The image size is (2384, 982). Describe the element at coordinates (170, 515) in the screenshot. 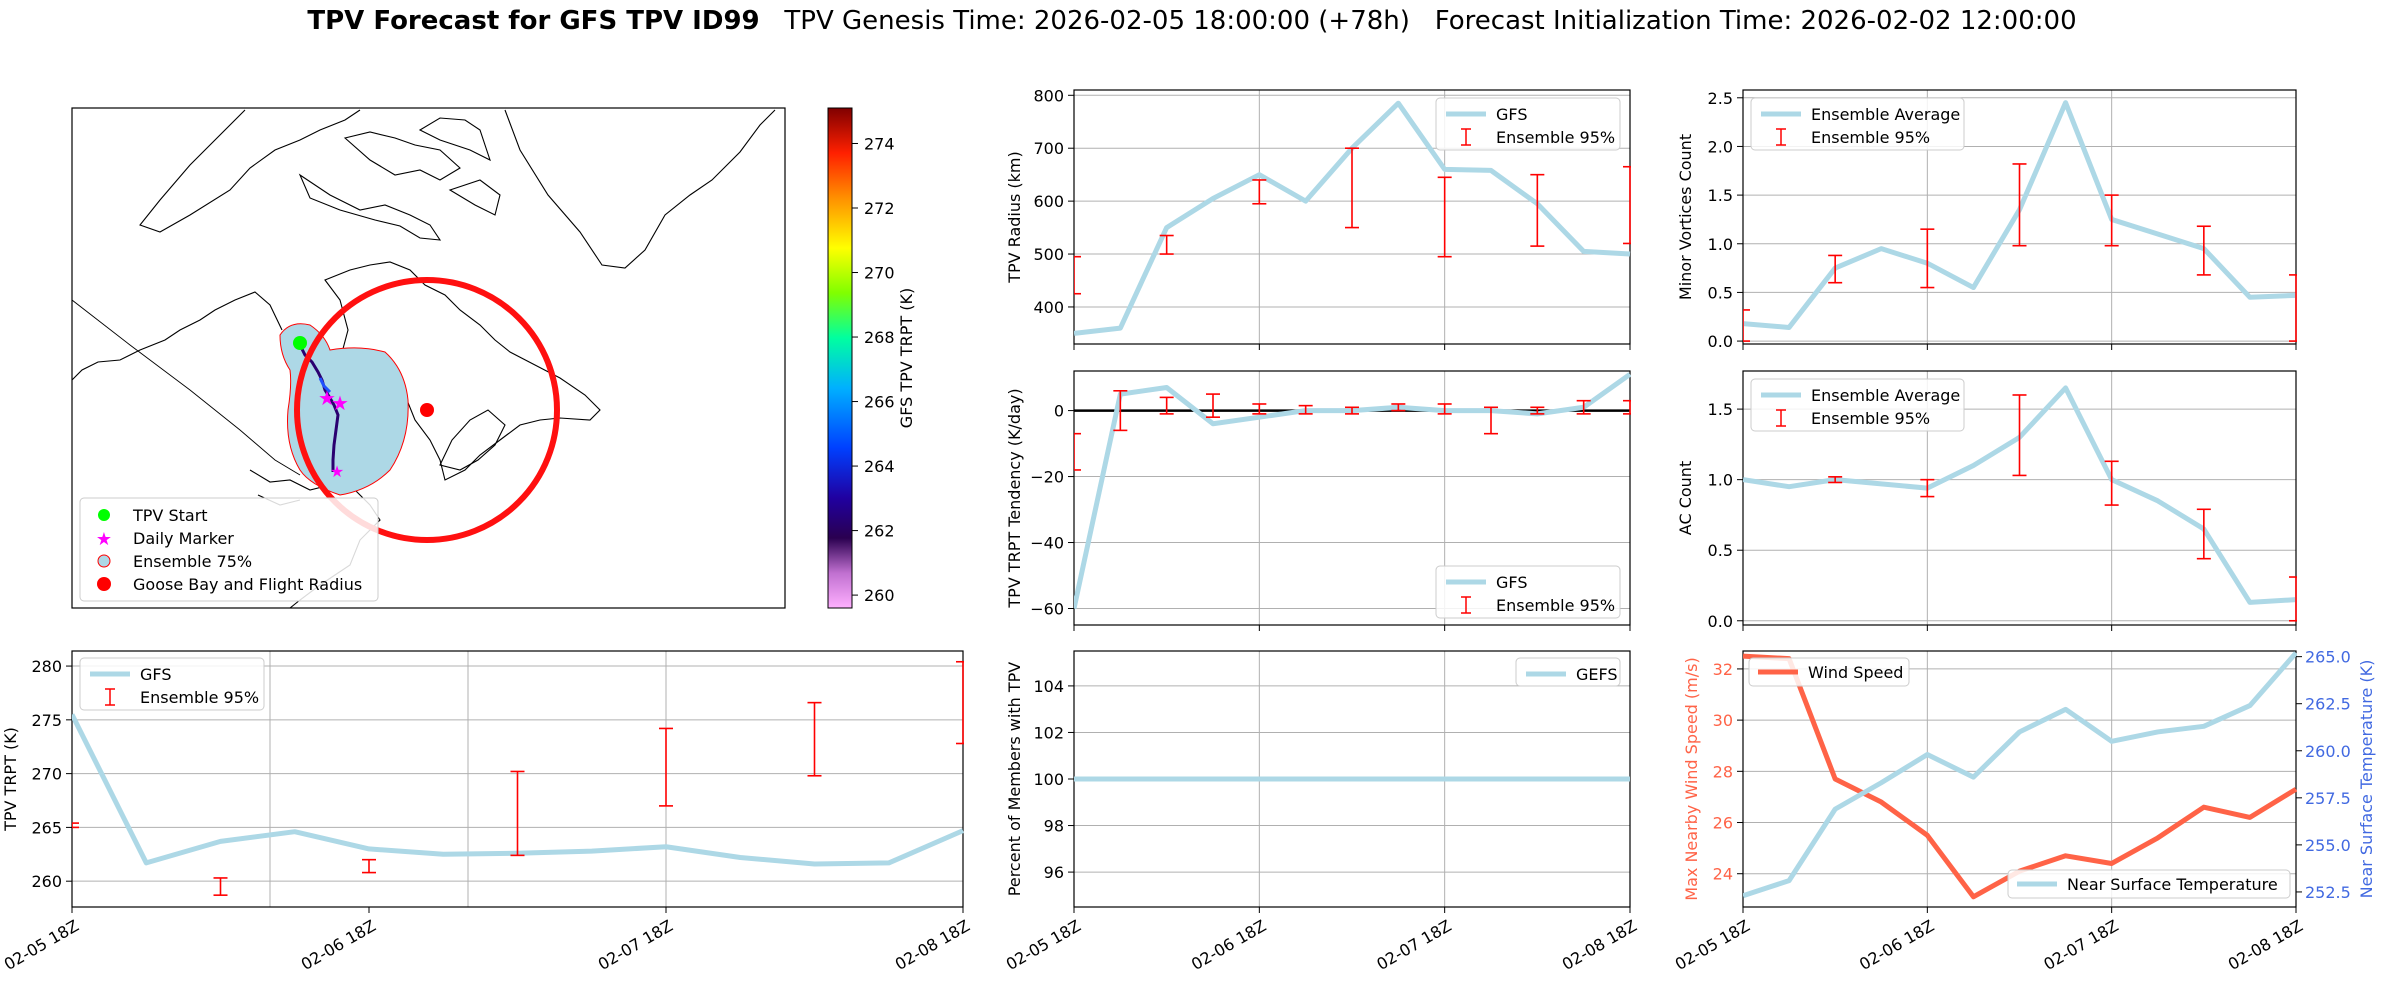

I see `legend-tpv-start: TPV Start` at that location.